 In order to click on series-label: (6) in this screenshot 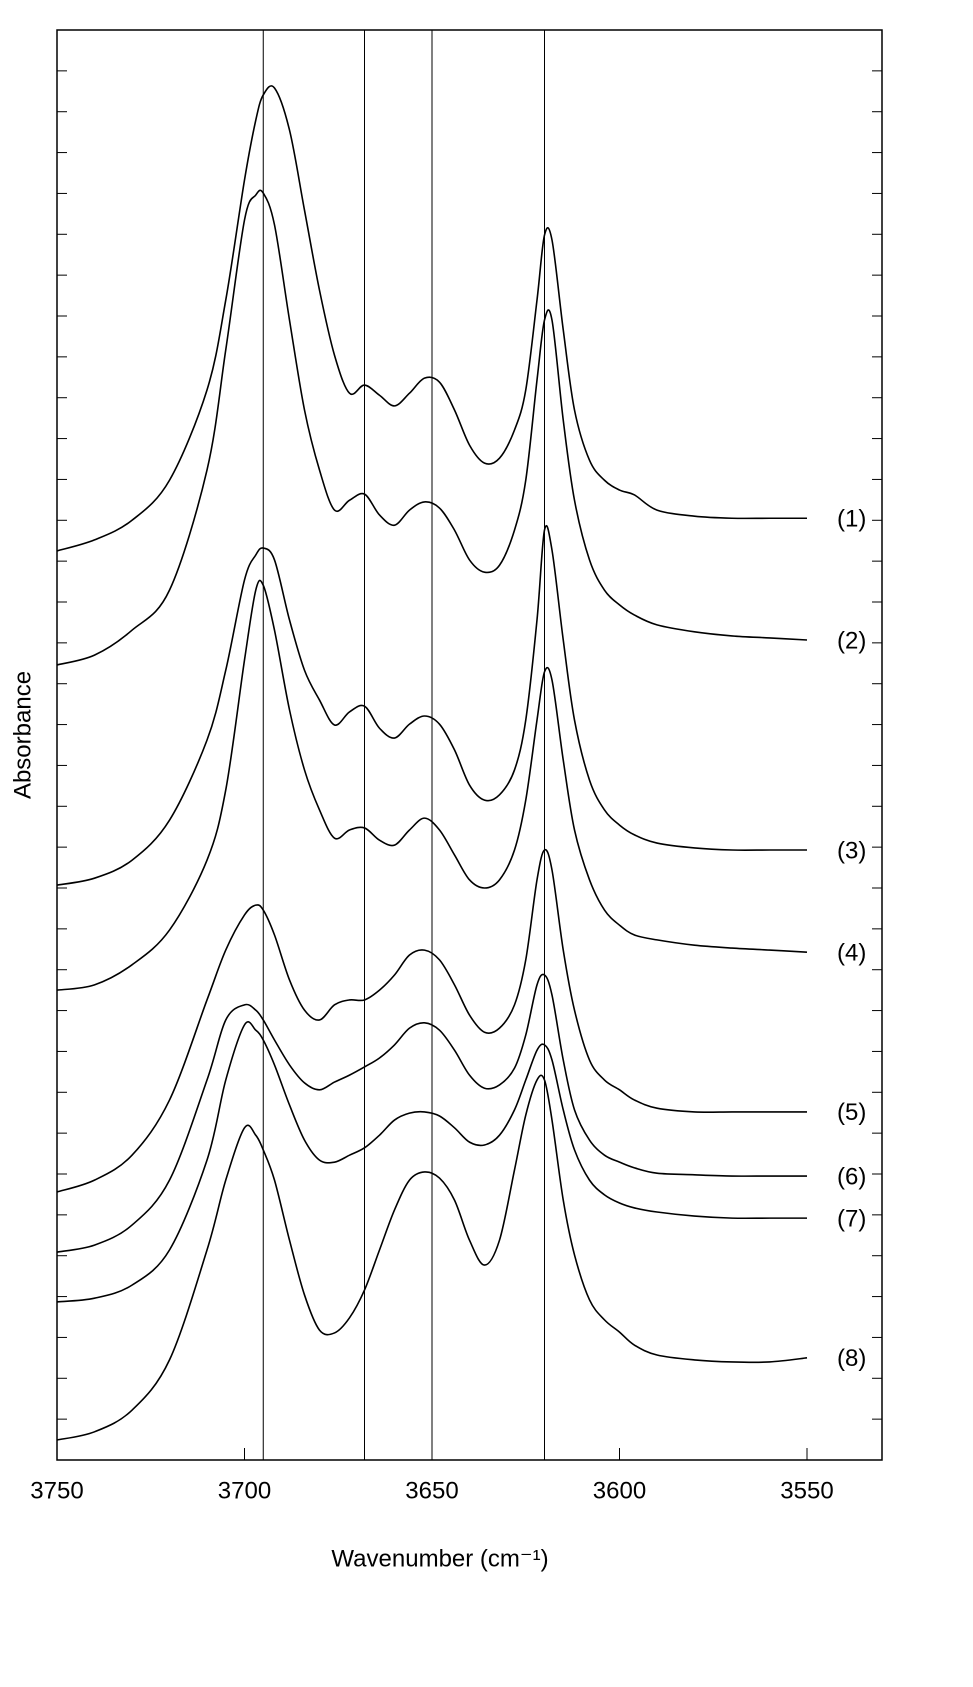, I will do `click(851, 1176)`.